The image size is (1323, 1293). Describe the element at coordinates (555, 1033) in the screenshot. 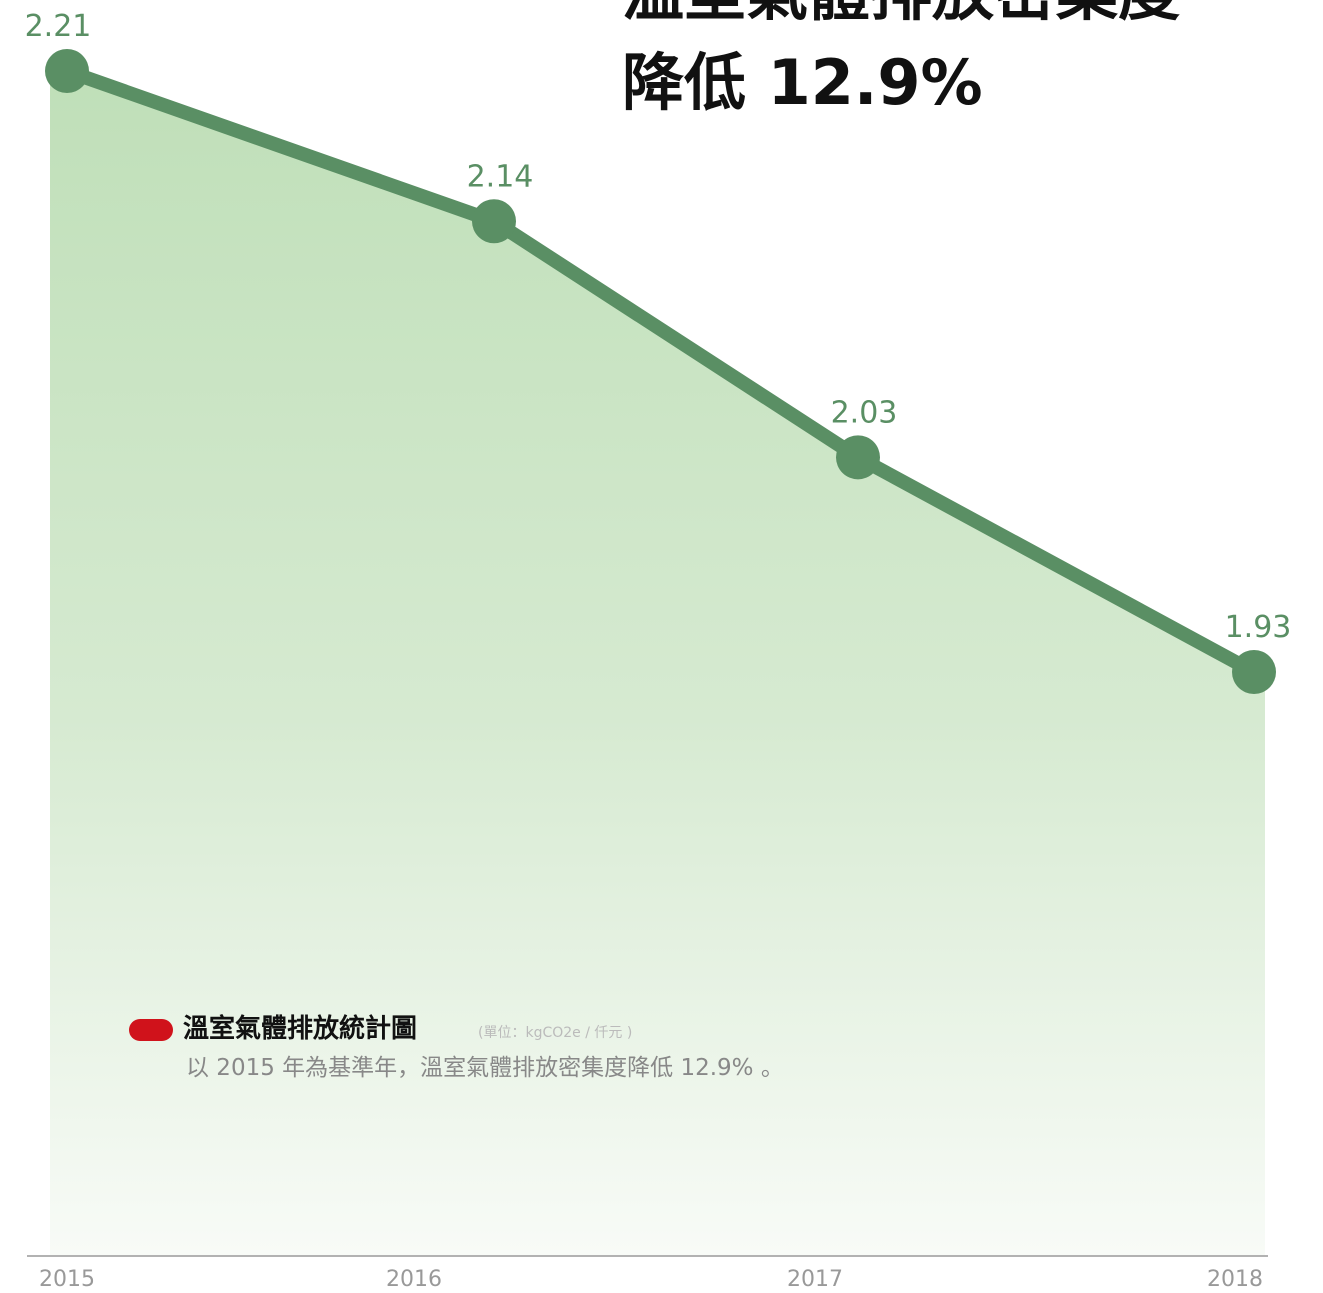

I see `unit-note: (單位：kgCO2e / 仟元 )` at that location.